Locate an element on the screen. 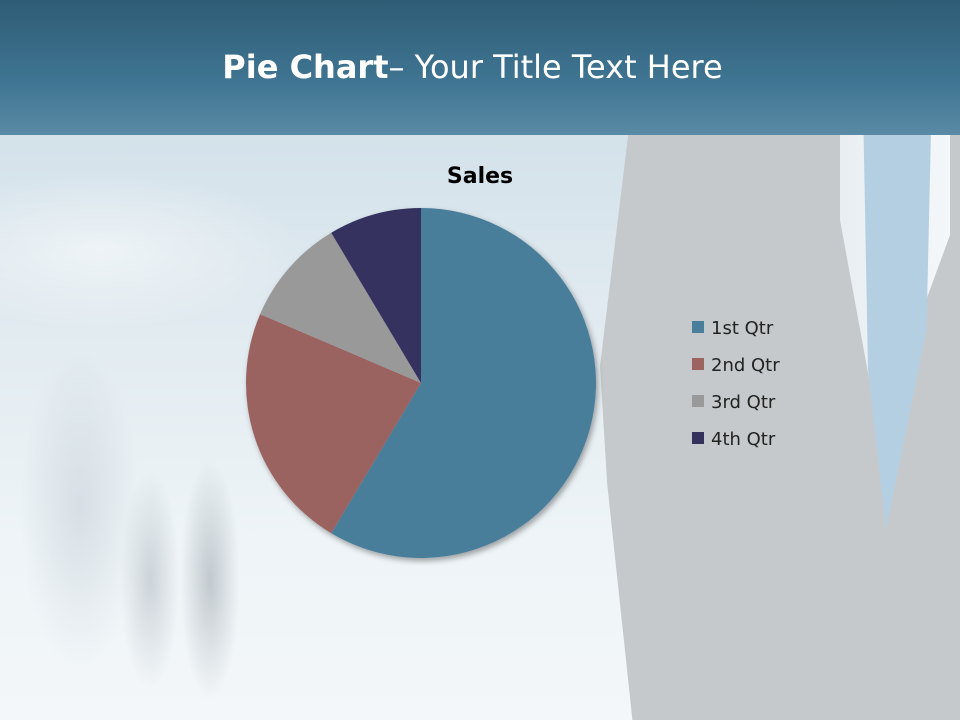 The height and width of the screenshot is (720, 960). title-rest: – Your Title Text Here is located at coordinates (555, 67).